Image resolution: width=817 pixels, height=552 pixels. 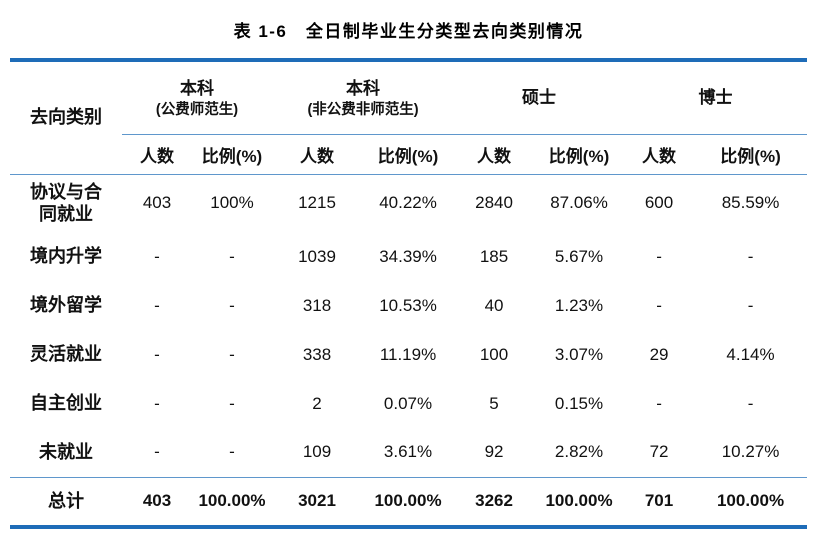 What do you see at coordinates (66, 501) in the screenshot?
I see `total-label: 总计` at bounding box center [66, 501].